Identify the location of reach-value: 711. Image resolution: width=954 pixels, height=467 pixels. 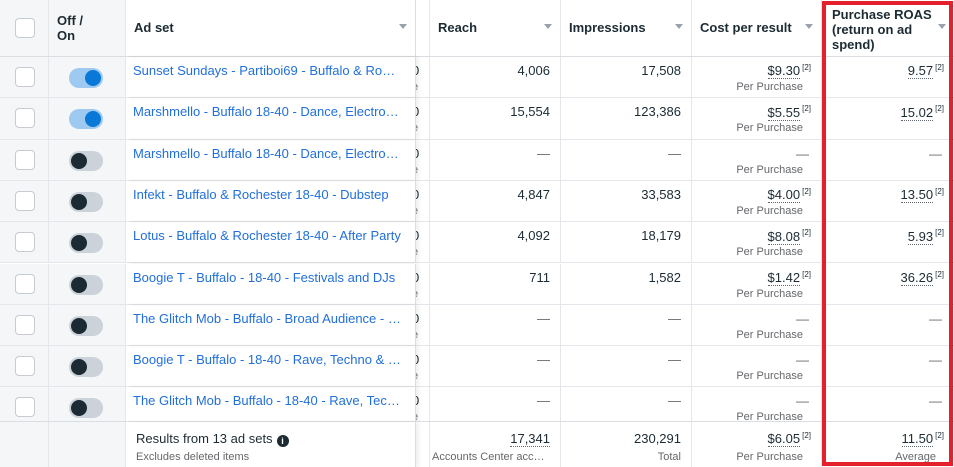
(539, 277).